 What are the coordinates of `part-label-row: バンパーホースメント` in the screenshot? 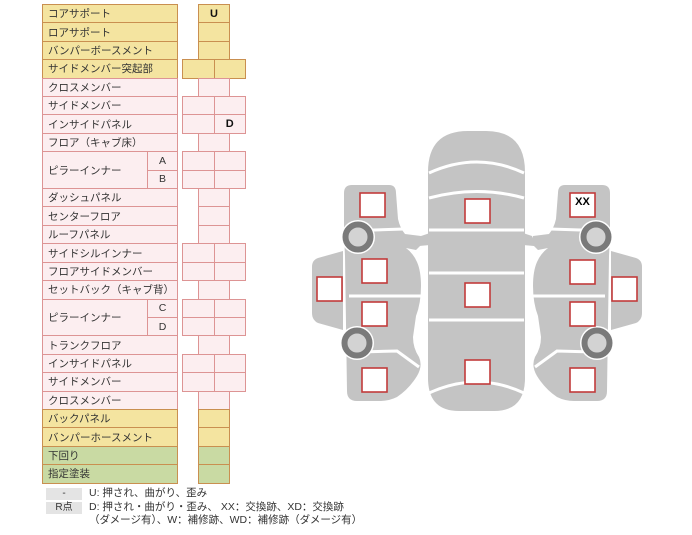 It's located at (110, 437).